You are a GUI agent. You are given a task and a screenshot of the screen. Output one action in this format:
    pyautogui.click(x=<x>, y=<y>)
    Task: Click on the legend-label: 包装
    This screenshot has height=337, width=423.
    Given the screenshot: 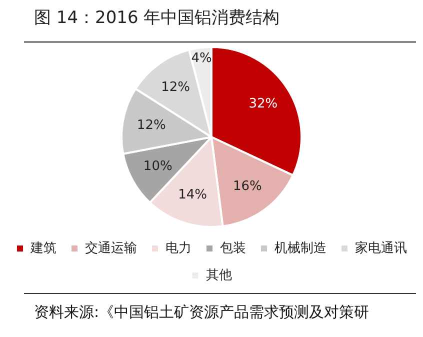 What is the action you would take?
    pyautogui.click(x=233, y=248)
    